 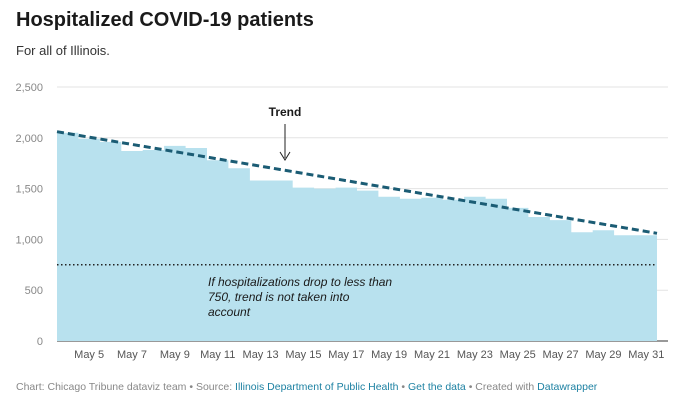 I want to click on y-tick-label: 0, so click(x=40, y=342).